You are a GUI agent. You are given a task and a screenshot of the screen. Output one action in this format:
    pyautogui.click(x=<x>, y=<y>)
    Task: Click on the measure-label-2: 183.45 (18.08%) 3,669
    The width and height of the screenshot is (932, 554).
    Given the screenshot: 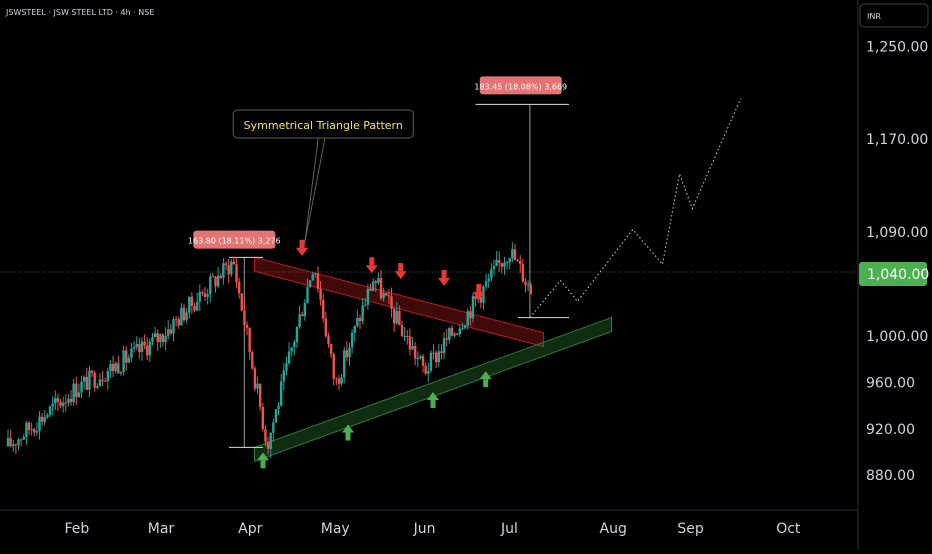 What is the action you would take?
    pyautogui.click(x=520, y=85)
    